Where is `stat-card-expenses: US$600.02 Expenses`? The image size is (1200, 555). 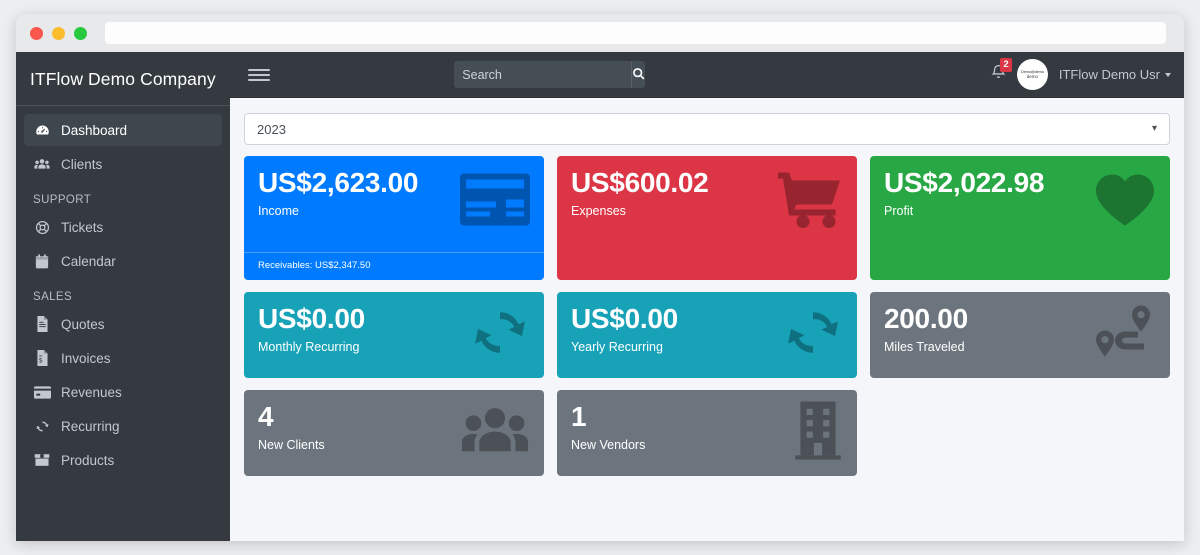
stat-card-expenses: US$600.02 Expenses is located at coordinates (707, 218).